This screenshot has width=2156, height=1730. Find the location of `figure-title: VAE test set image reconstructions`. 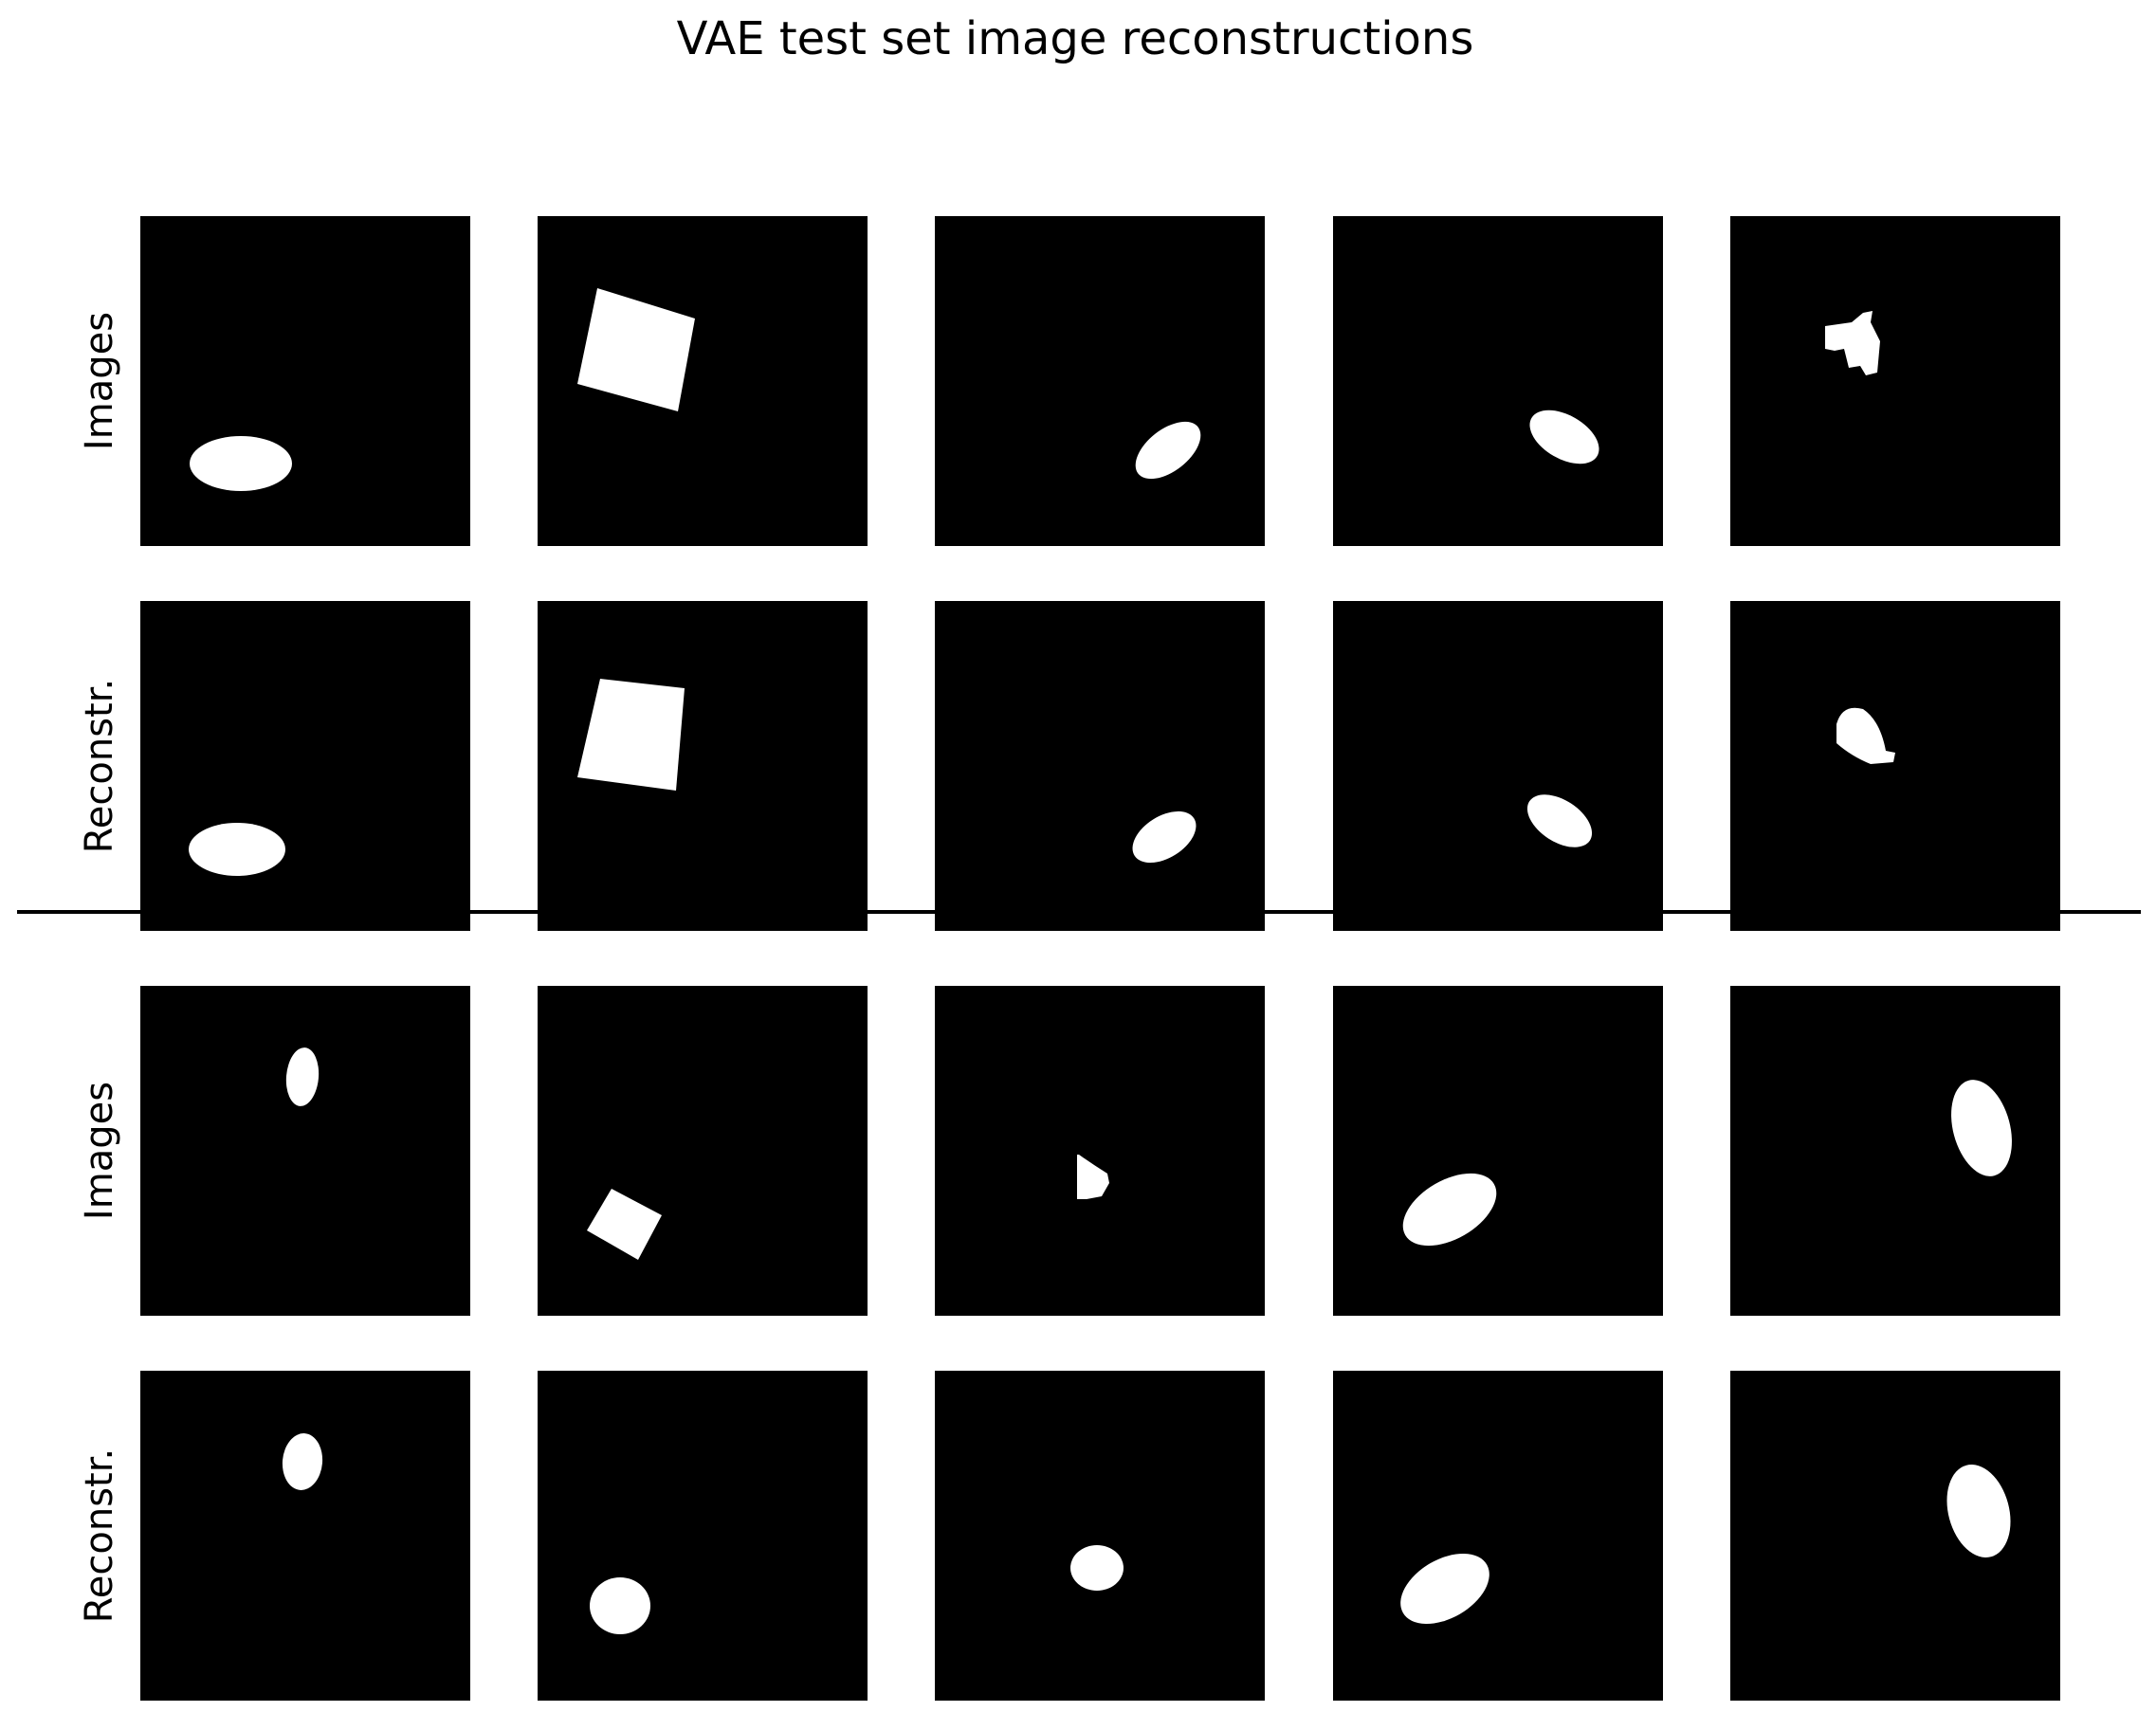

figure-title: VAE test set image reconstructions is located at coordinates (1075, 38).